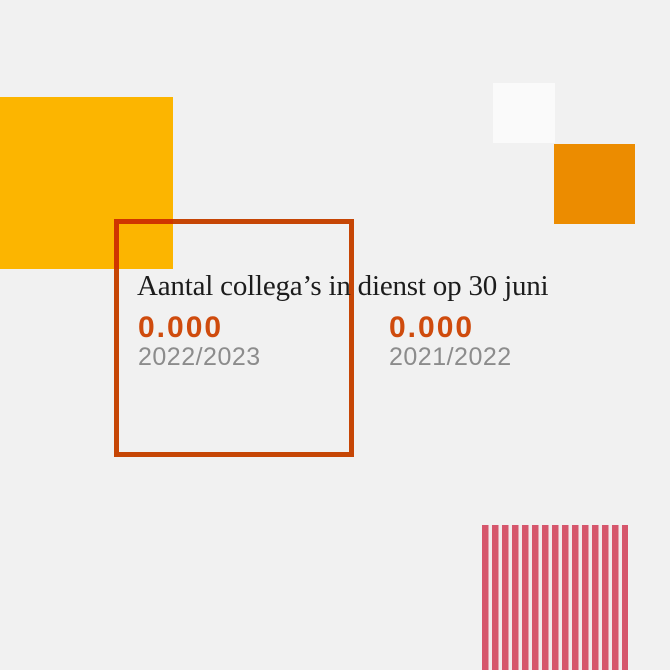 The height and width of the screenshot is (670, 670). What do you see at coordinates (86, 183) in the screenshot?
I see `amber-square-decoration` at bounding box center [86, 183].